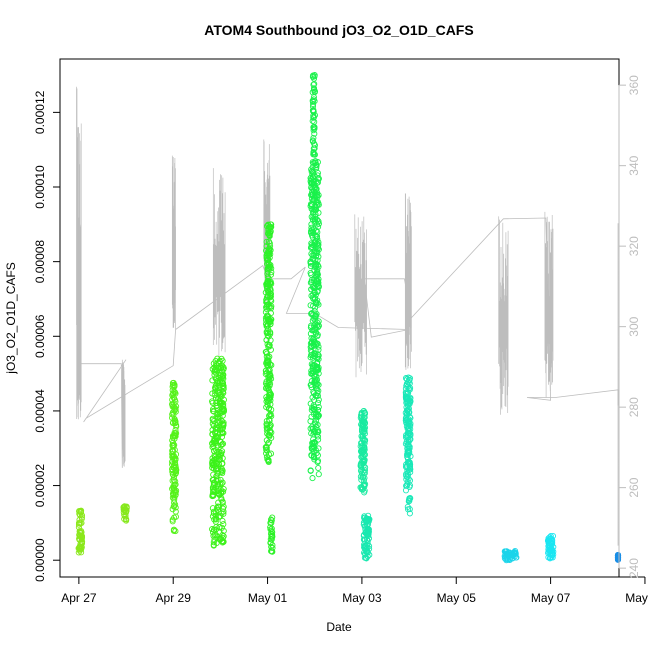  Describe the element at coordinates (40, 262) in the screenshot. I see `y-tick-label: 0.00008` at that location.